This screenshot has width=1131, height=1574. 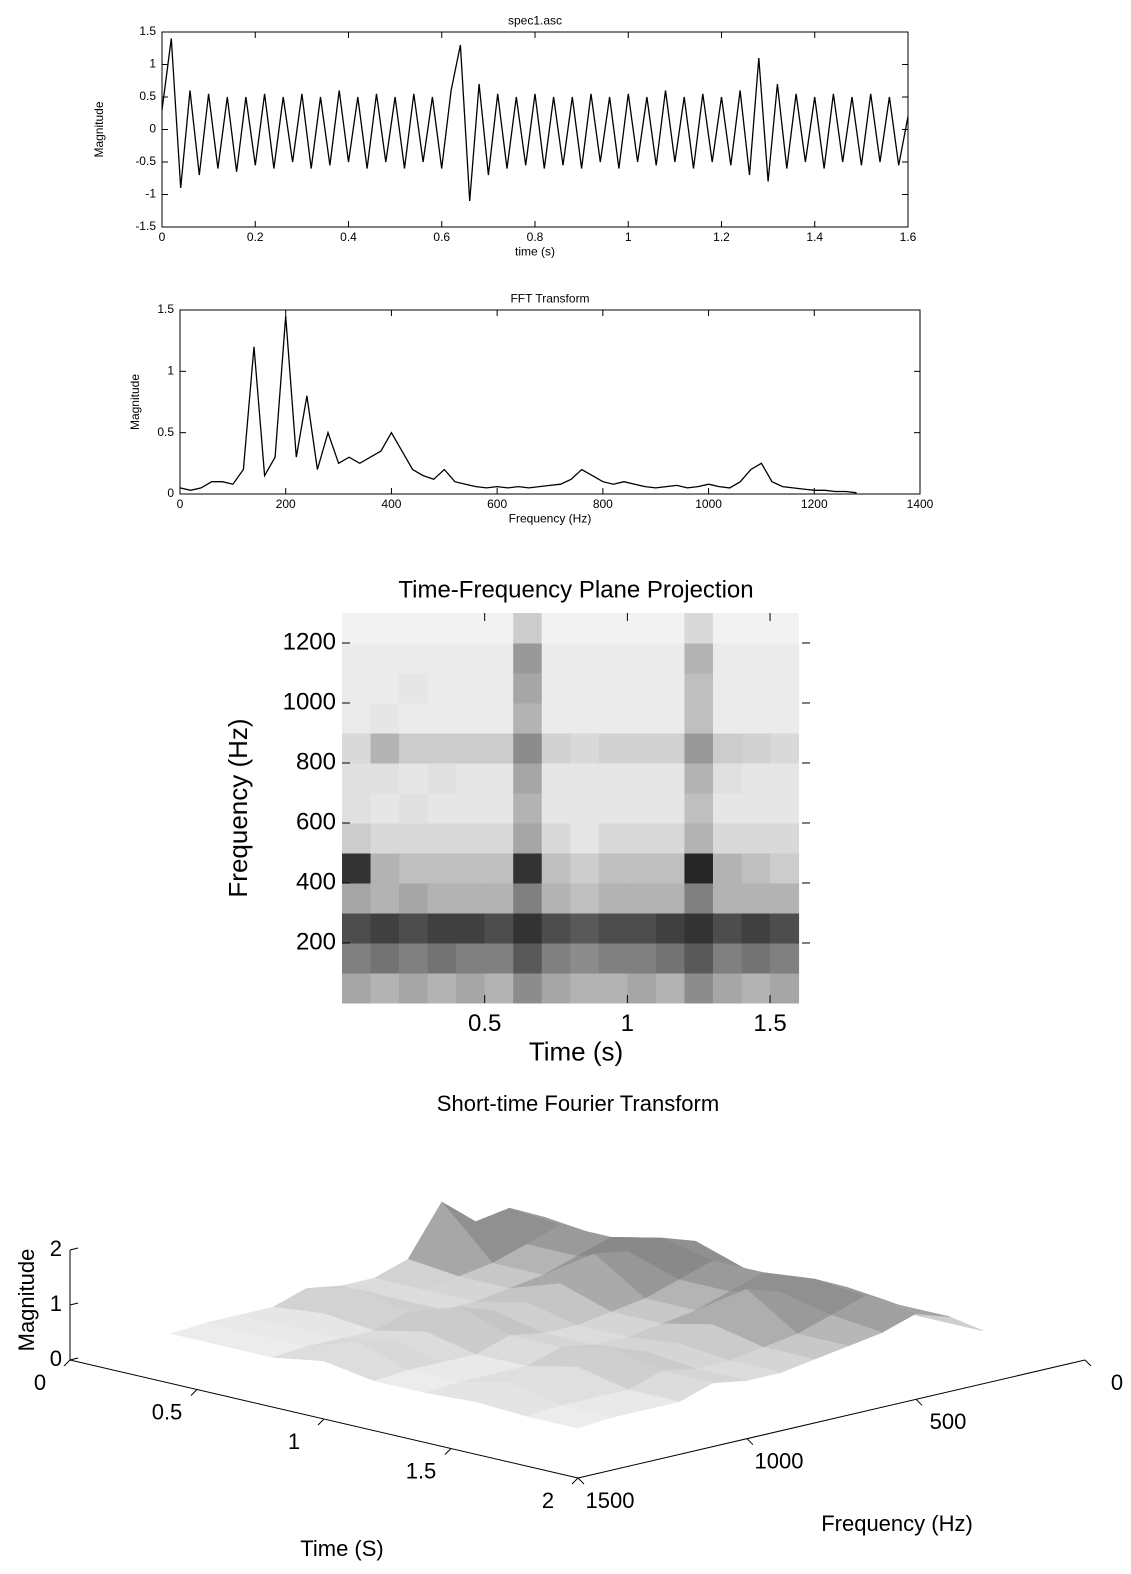 What do you see at coordinates (948, 1421) in the screenshot?
I see `frequency-tick-label: 500` at bounding box center [948, 1421].